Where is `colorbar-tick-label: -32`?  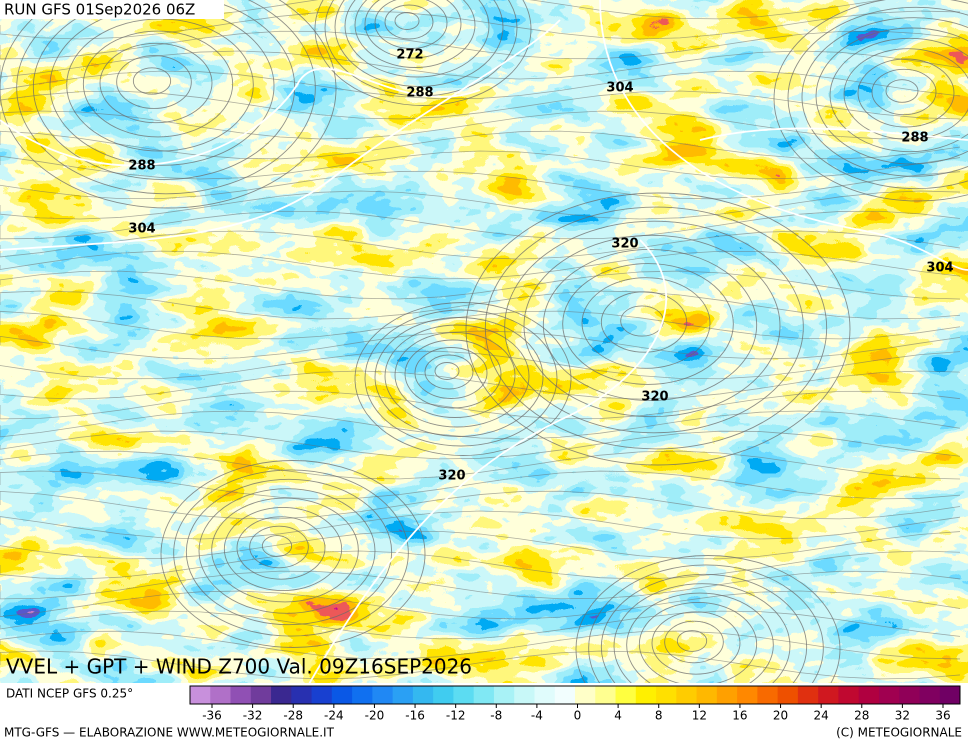
colorbar-tick-label: -32 is located at coordinates (253, 716).